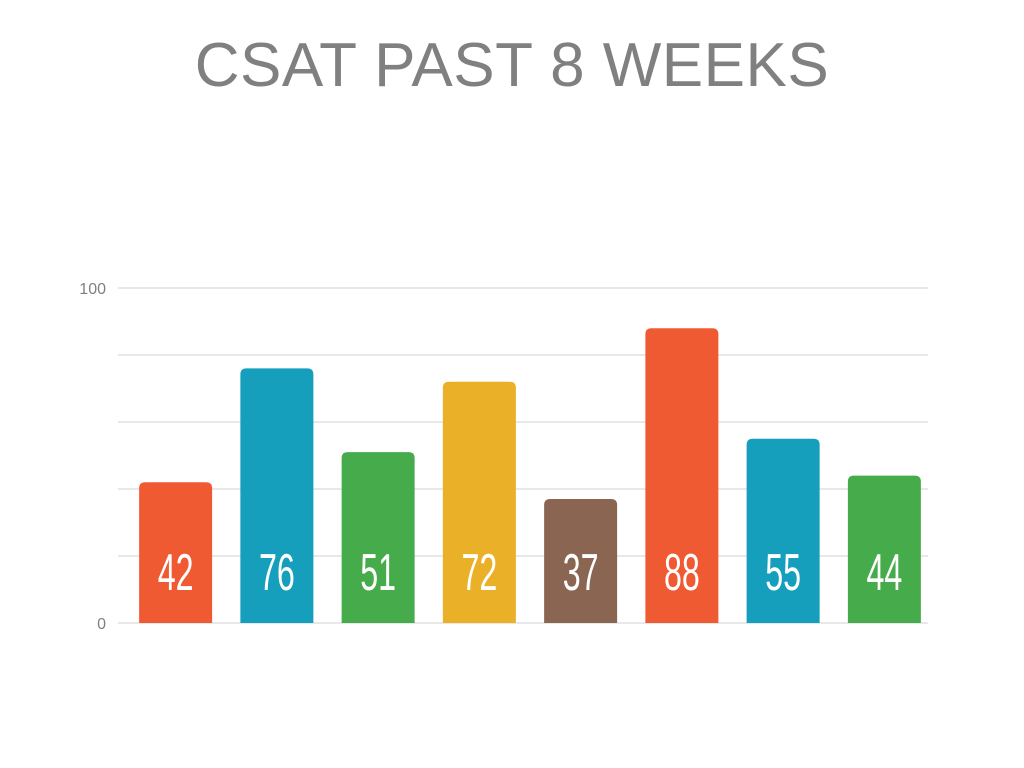  I want to click on y-tick-label: 100, so click(92, 289).